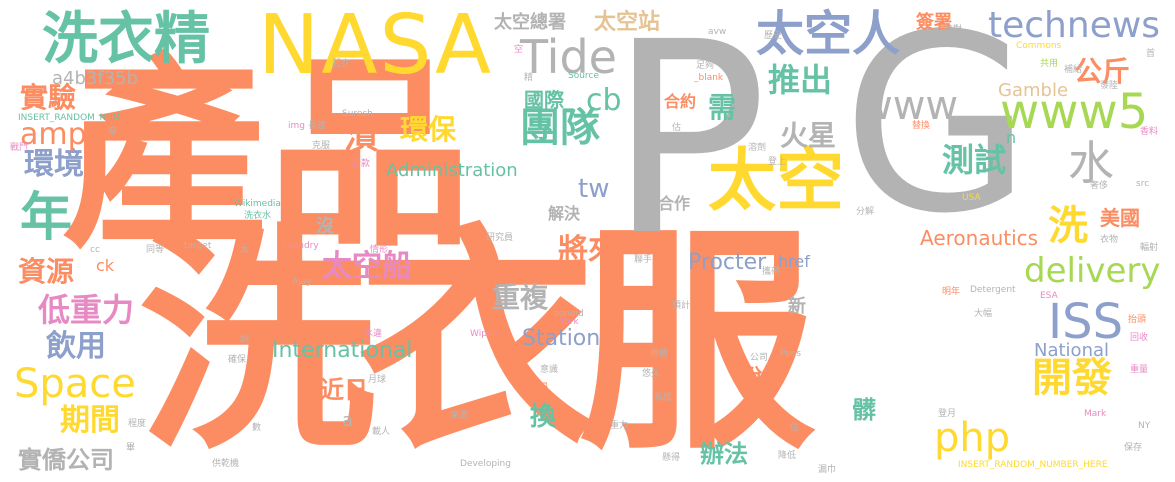 The height and width of the screenshot is (482, 1175). What do you see at coordinates (245, 250) in the screenshot?
I see `word-tai: 太` at bounding box center [245, 250].